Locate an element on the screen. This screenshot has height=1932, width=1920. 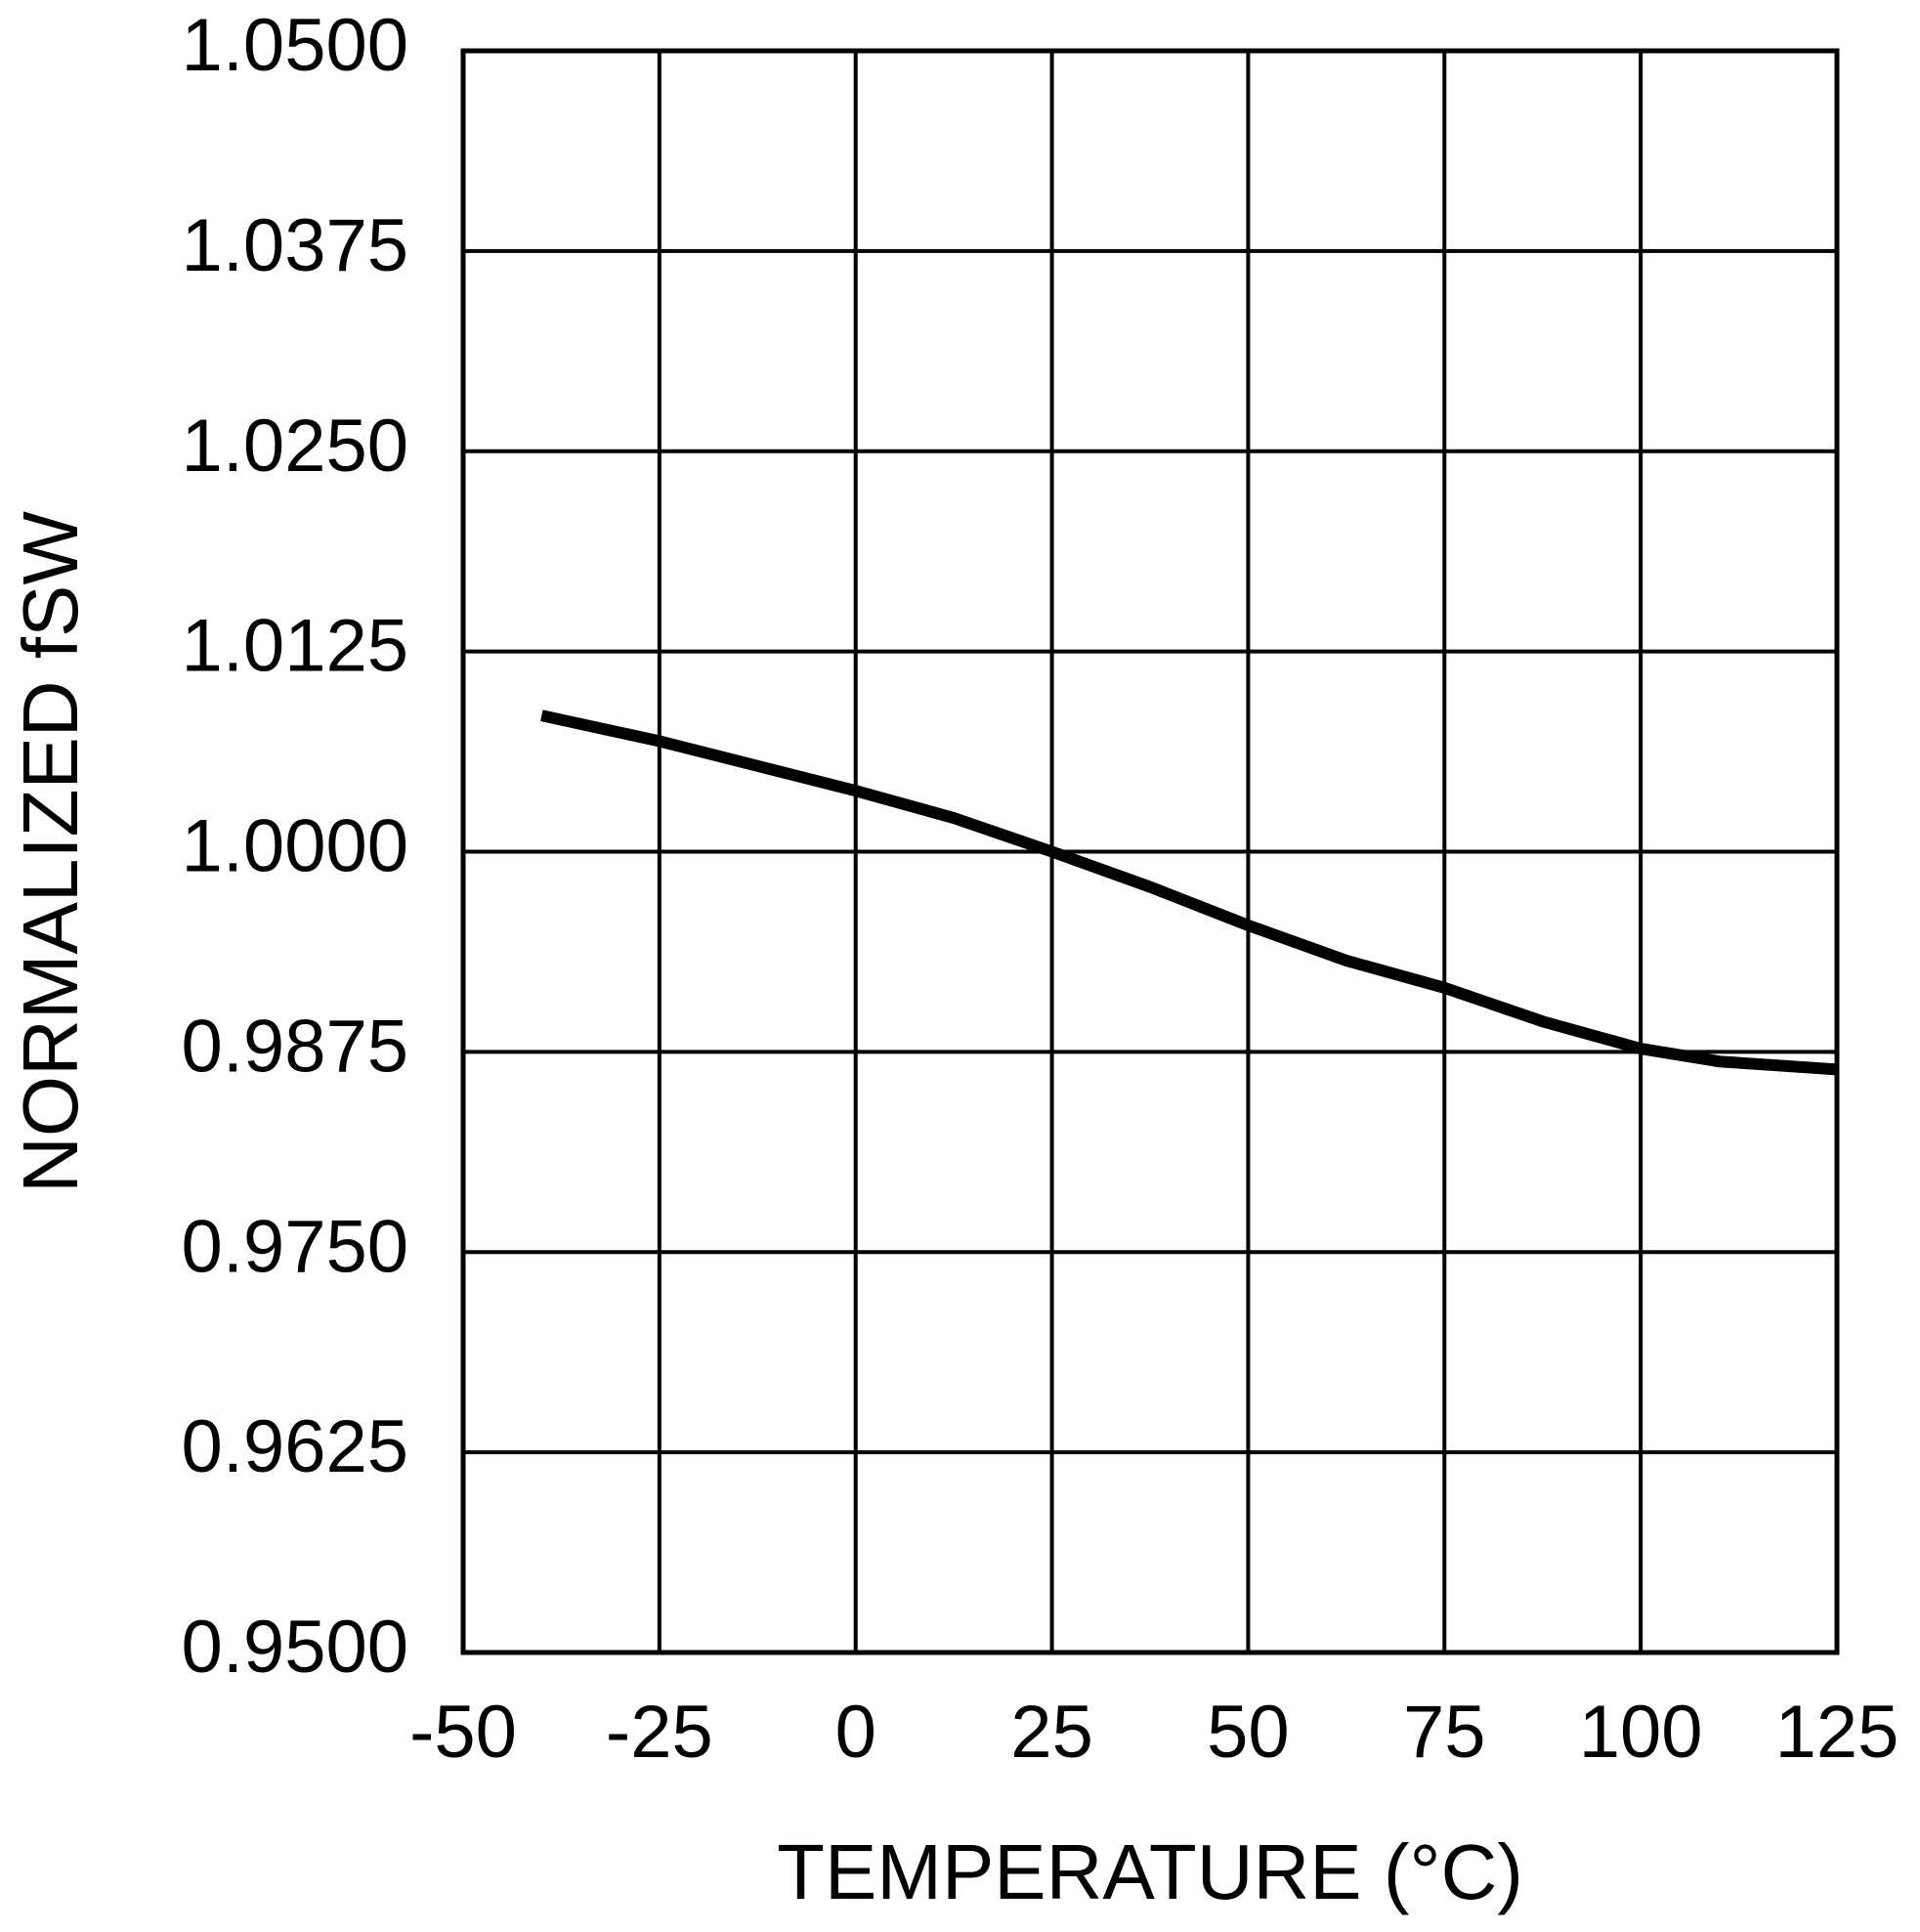
y-tick-label: 1.0375 is located at coordinates (295, 246).